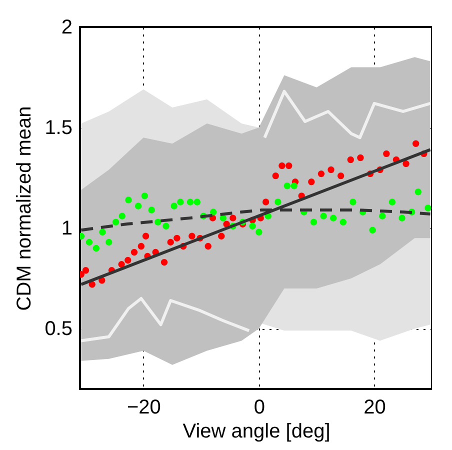 The width and height of the screenshot is (452, 450). I want to click on y-tick-label: 2, so click(66, 27).